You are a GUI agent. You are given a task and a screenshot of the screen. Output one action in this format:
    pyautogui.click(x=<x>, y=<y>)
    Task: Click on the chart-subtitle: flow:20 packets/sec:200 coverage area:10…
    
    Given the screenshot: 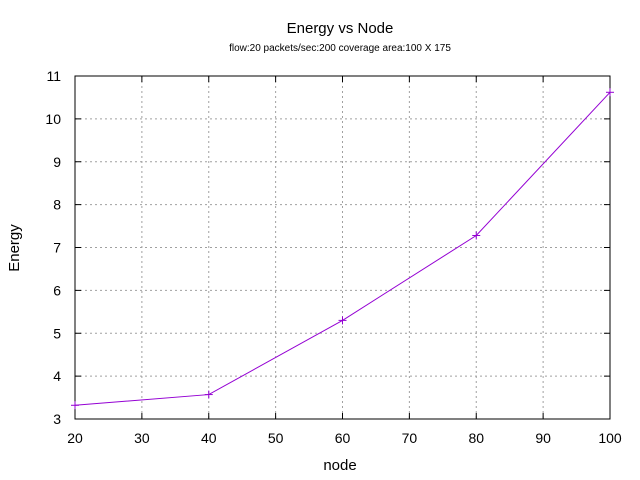 What is the action you would take?
    pyautogui.click(x=340, y=48)
    